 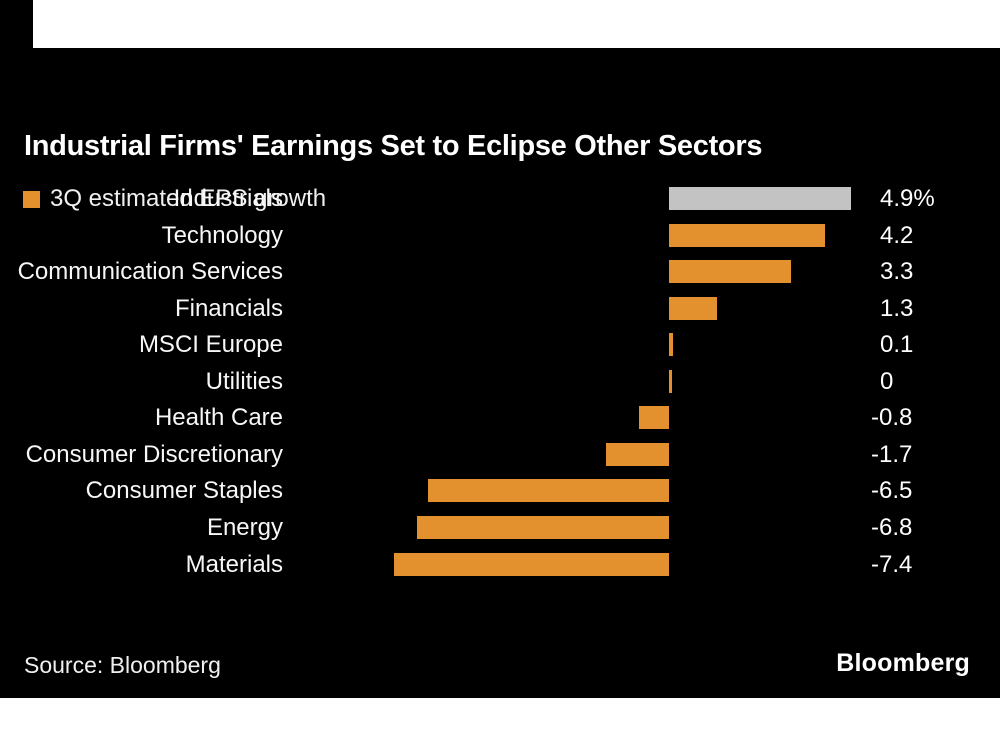 I want to click on top-left-corner-block, so click(x=16, y=24).